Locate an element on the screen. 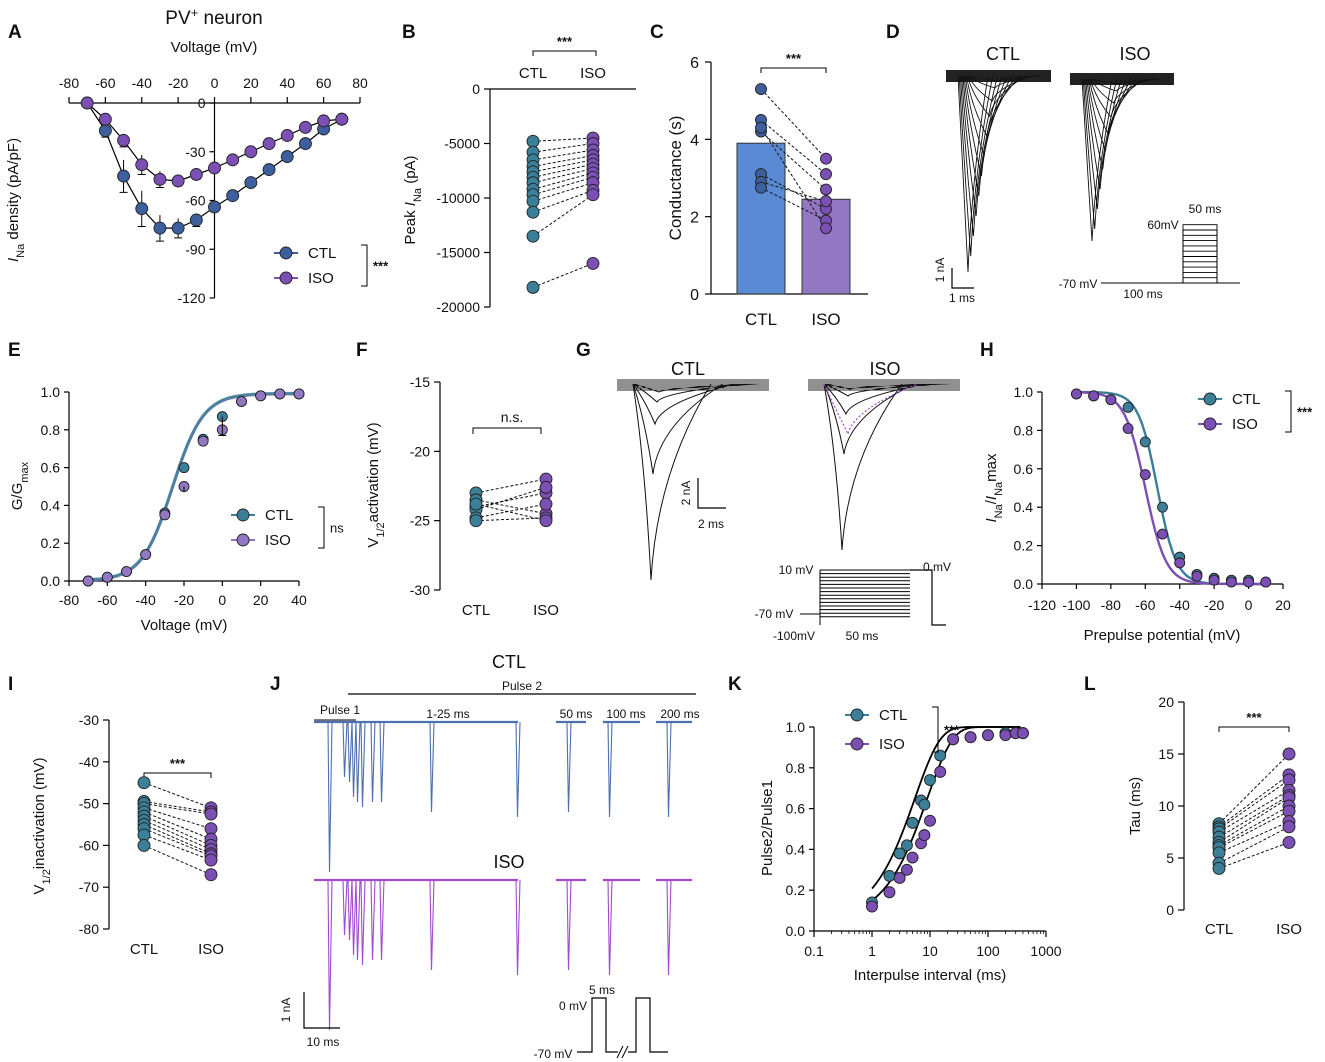 This screenshot has width=1325, height=1062. i-y-axis-label: V1/2inactivation (mV) is located at coordinates (42, 825).